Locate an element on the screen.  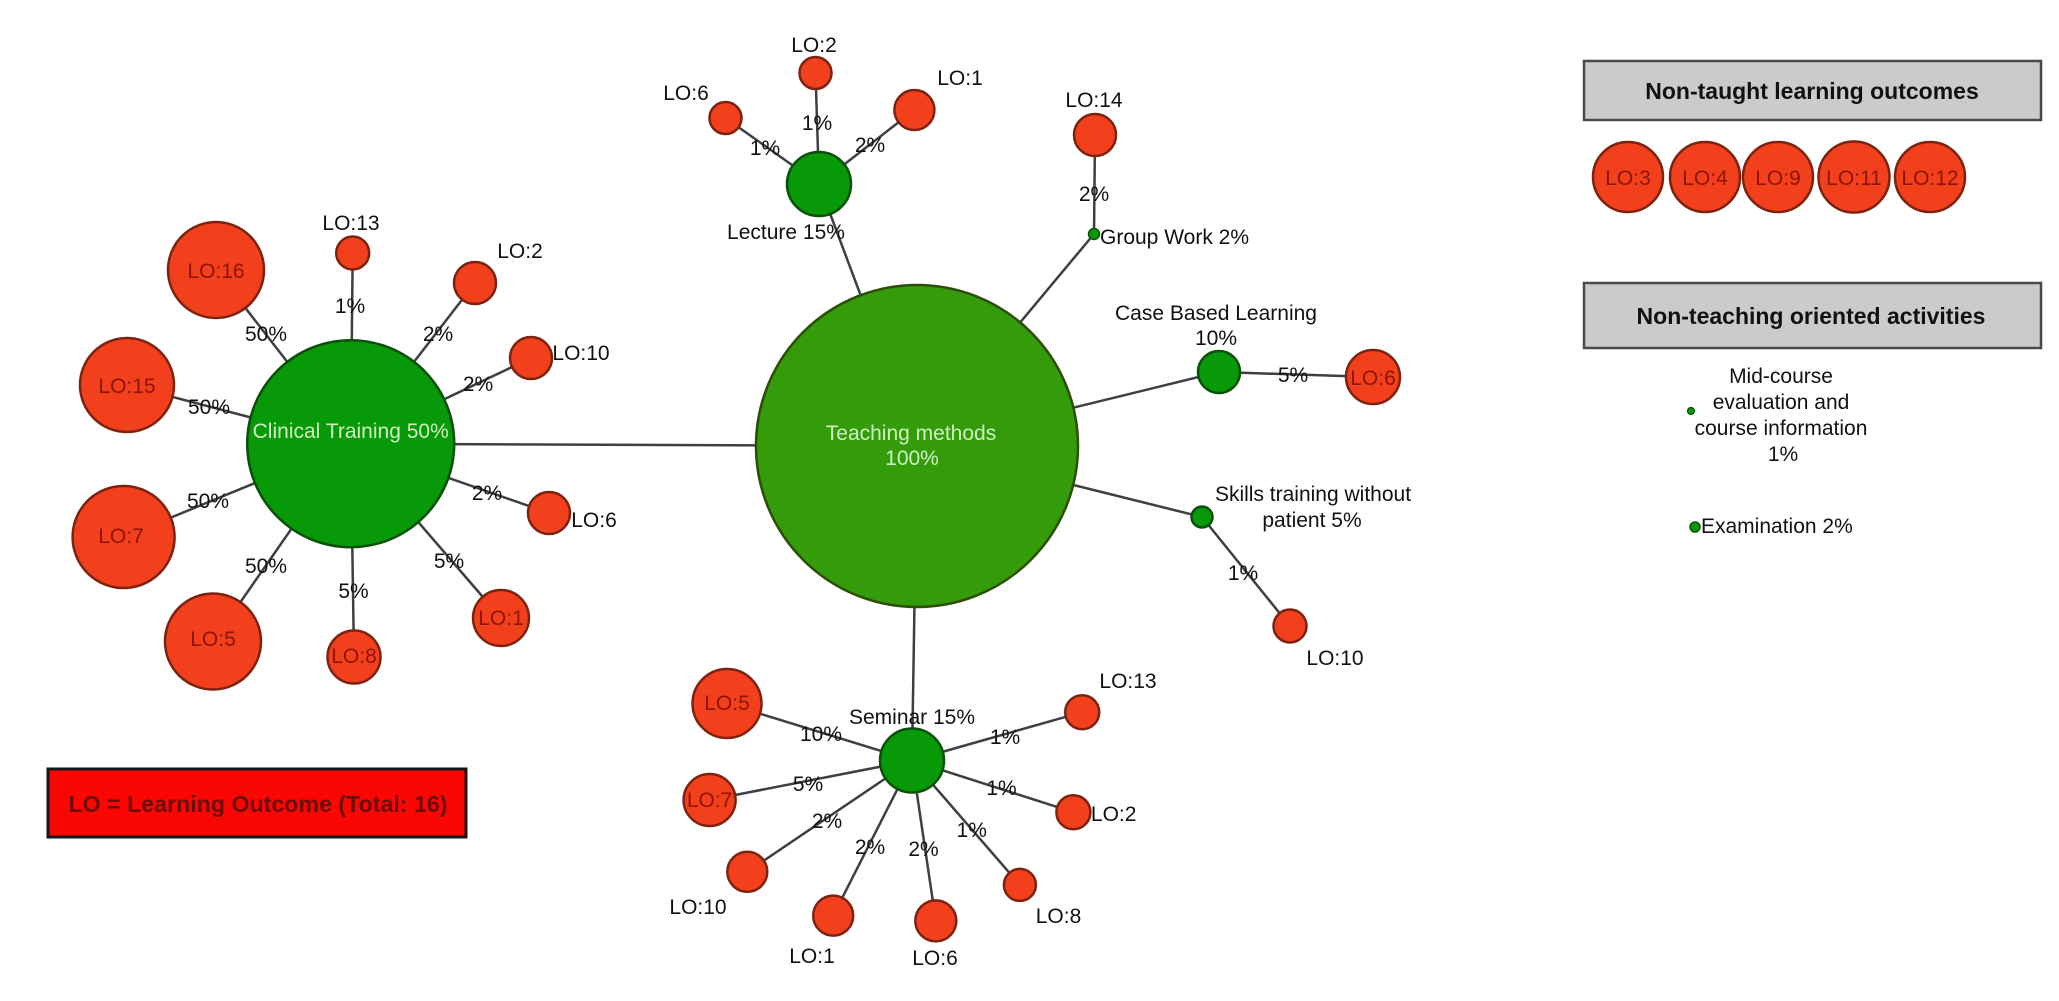
svg-text: Seminar 15% is located at coordinates (912, 717).